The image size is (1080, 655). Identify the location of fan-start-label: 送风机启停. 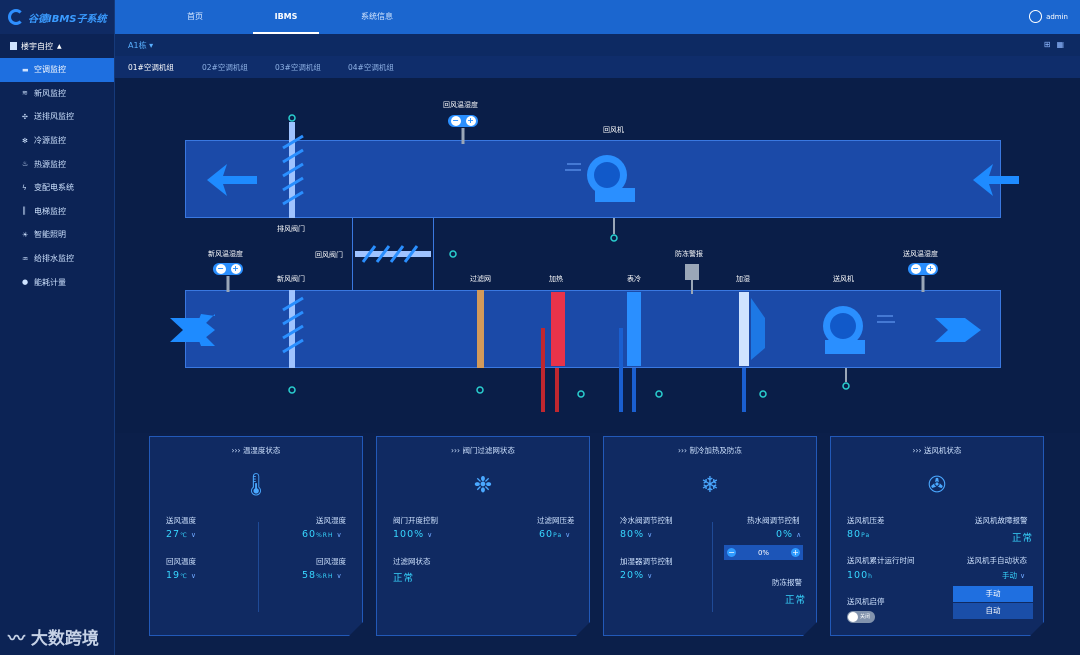
(866, 601).